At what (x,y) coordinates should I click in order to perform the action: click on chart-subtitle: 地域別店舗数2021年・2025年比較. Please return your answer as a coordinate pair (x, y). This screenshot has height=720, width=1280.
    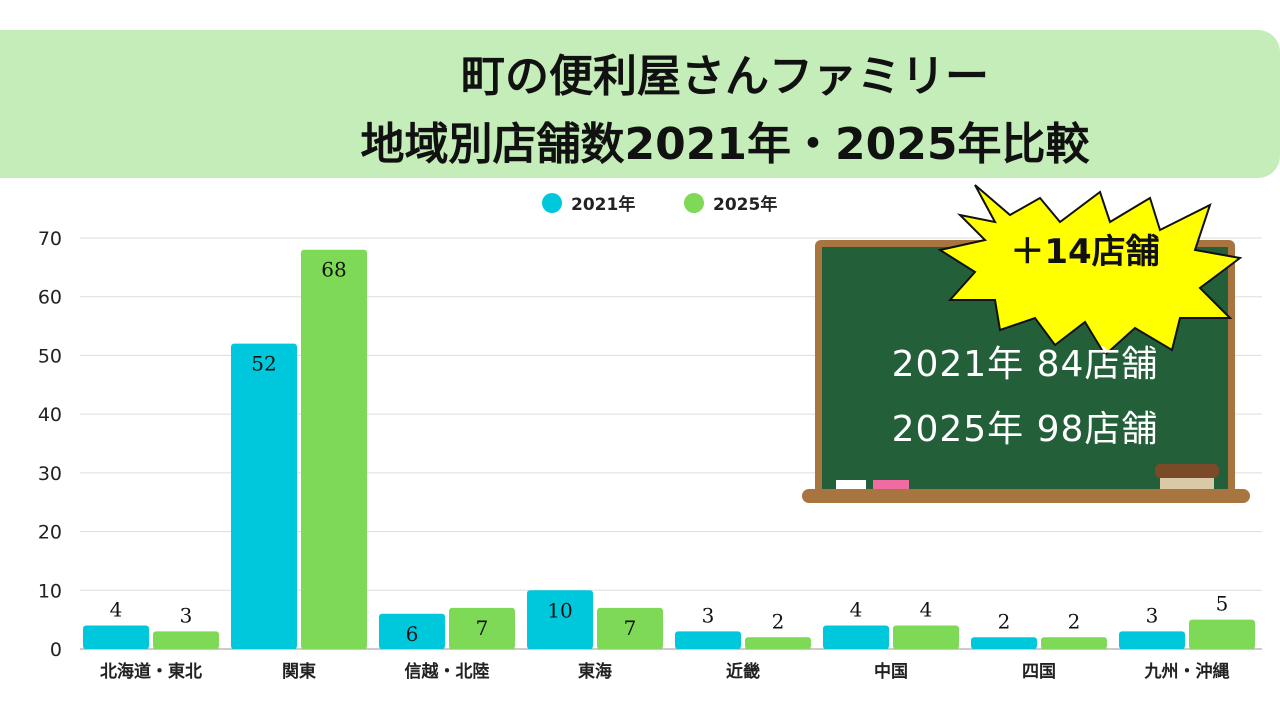
    Looking at the image, I should click on (725, 144).